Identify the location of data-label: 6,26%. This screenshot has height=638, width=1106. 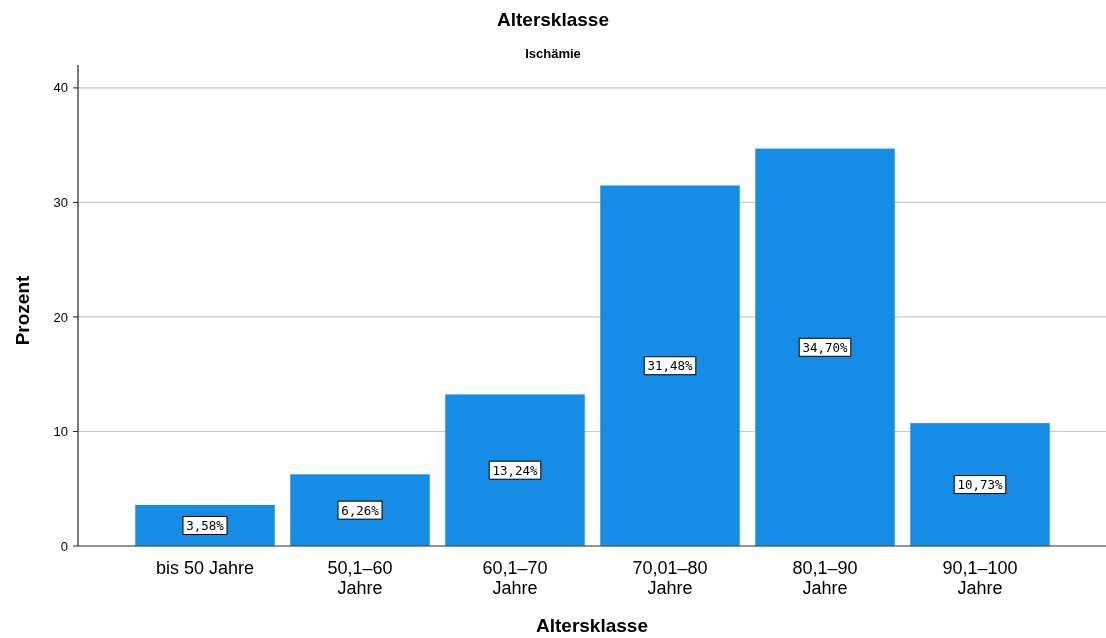
(360, 510).